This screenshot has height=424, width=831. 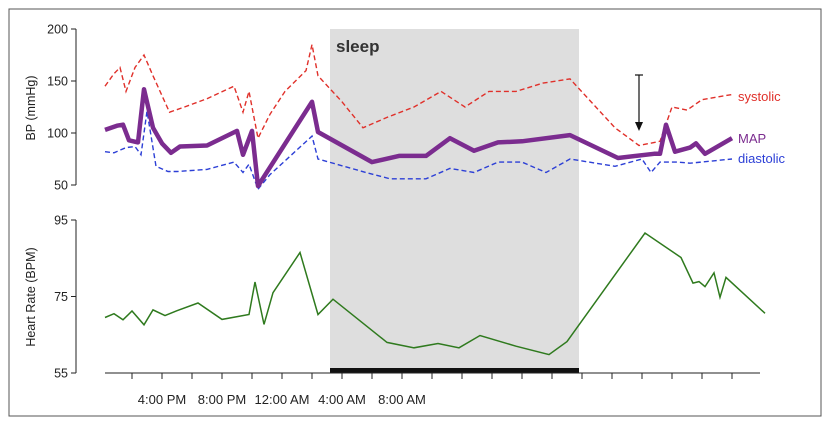 What do you see at coordinates (57, 134) in the screenshot?
I see `bp-y-tick-label: 100` at bounding box center [57, 134].